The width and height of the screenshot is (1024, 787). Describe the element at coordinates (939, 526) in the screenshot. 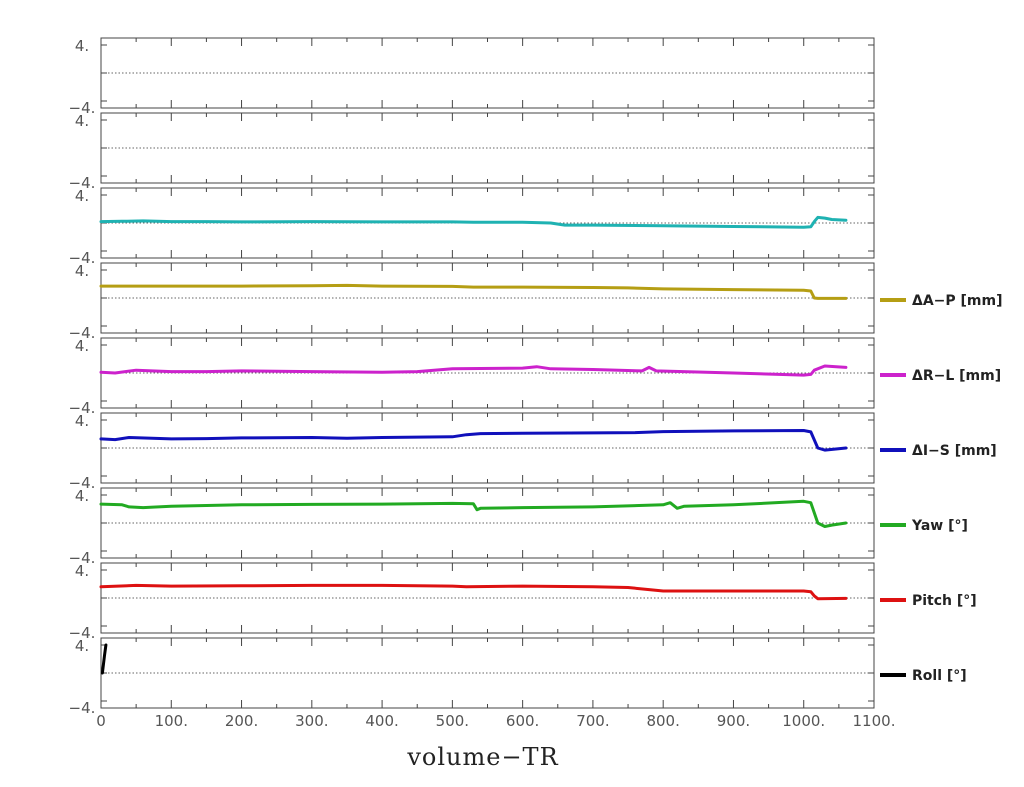

I see `legend-label: Yaw [°]` at that location.